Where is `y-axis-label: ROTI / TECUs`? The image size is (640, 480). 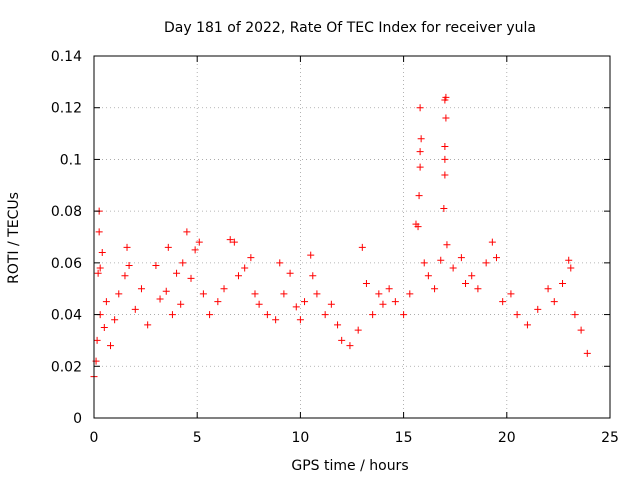
y-axis-label: ROTI / TECUs is located at coordinates (14, 238).